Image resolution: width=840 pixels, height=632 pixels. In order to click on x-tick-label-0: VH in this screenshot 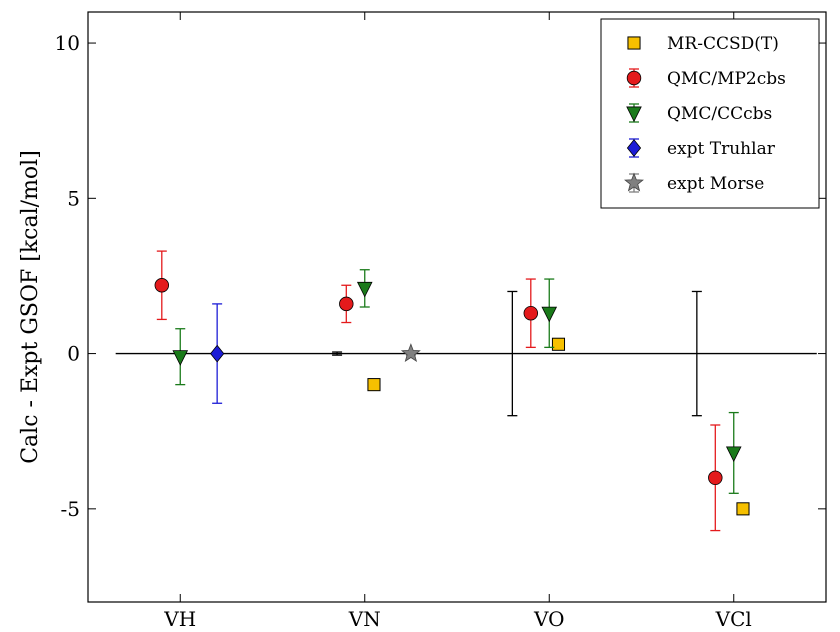, I will do `click(179, 619)`.